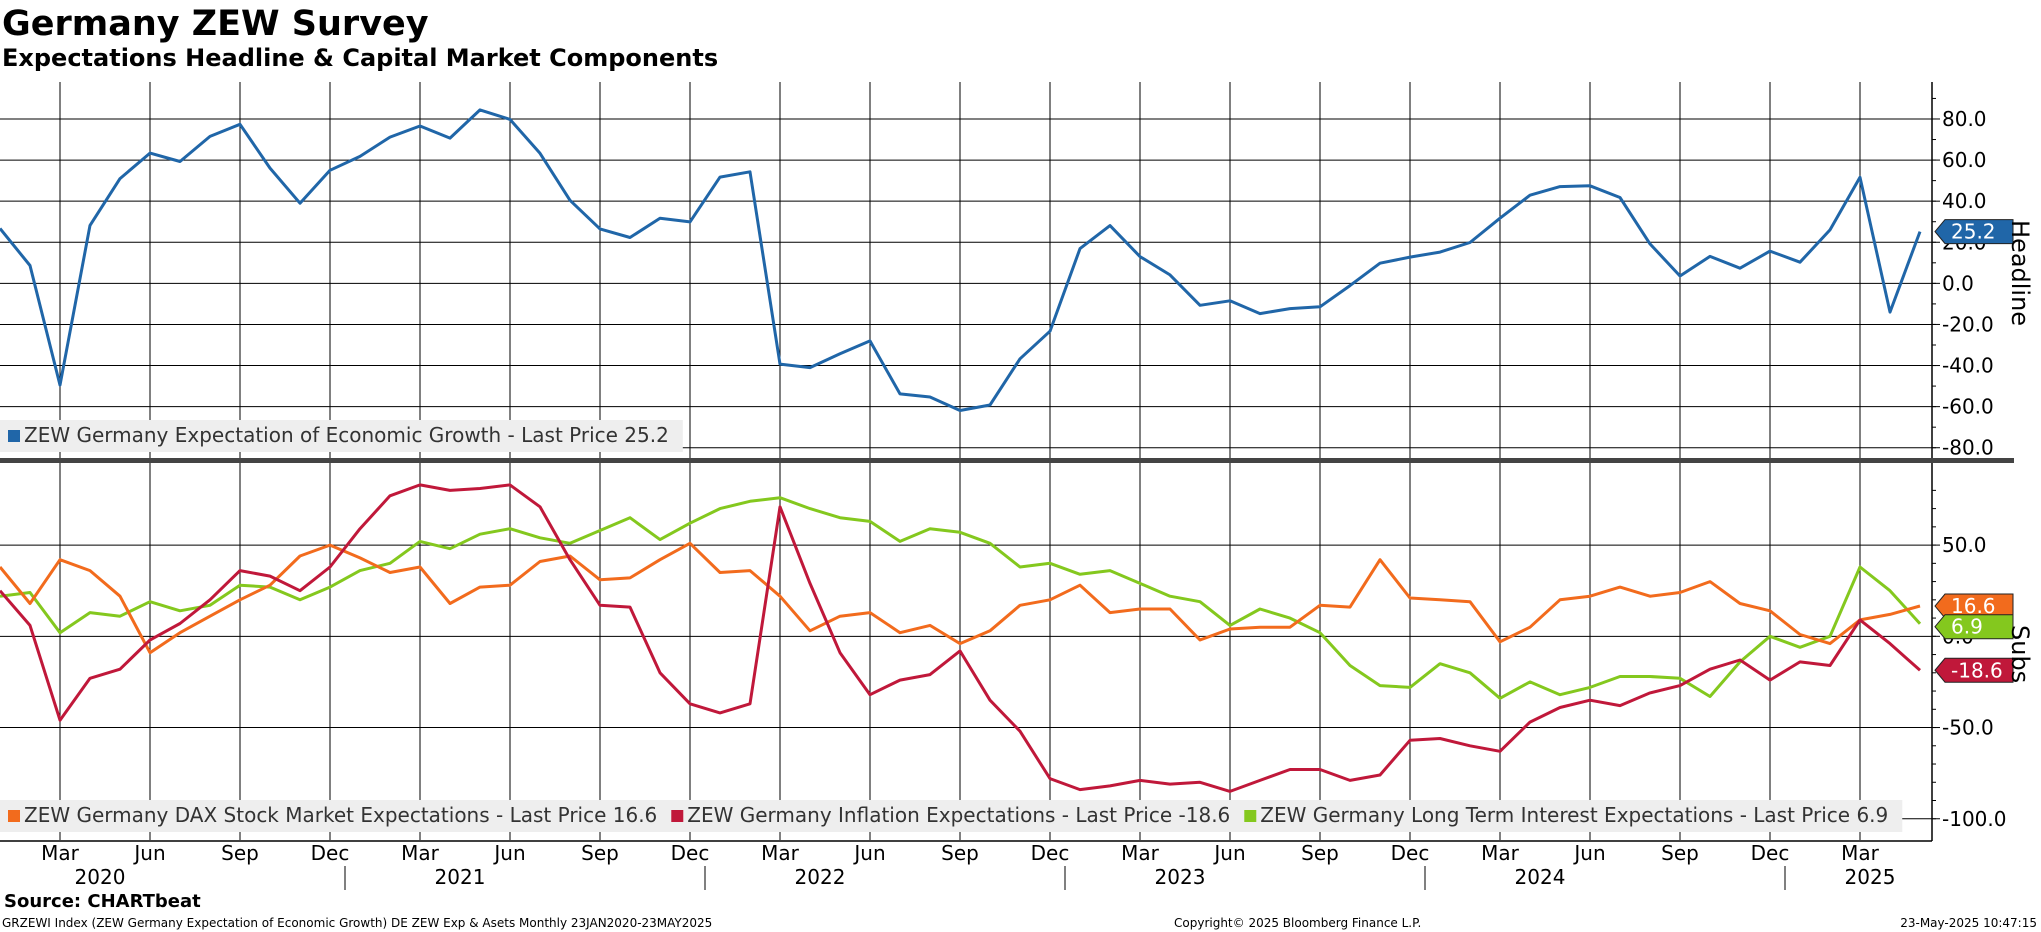 The image size is (2041, 932). What do you see at coordinates (215, 24) in the screenshot?
I see `chart-title: Germany ZEW Survey` at bounding box center [215, 24].